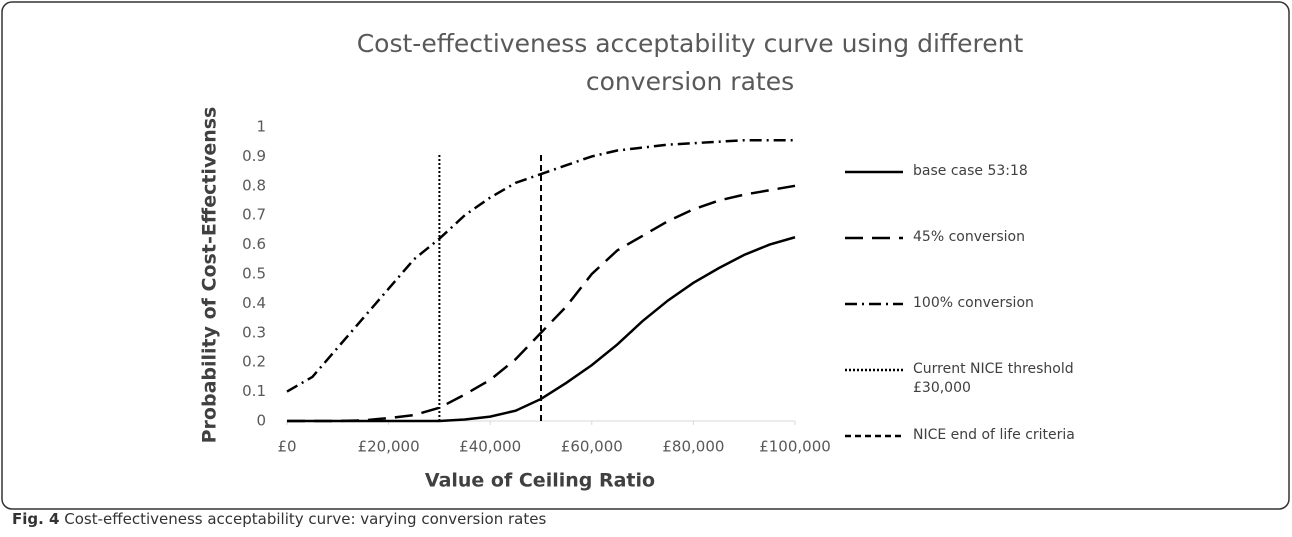  What do you see at coordinates (254, 215) in the screenshot?
I see `y-tick-label: 0.7` at bounding box center [254, 215].